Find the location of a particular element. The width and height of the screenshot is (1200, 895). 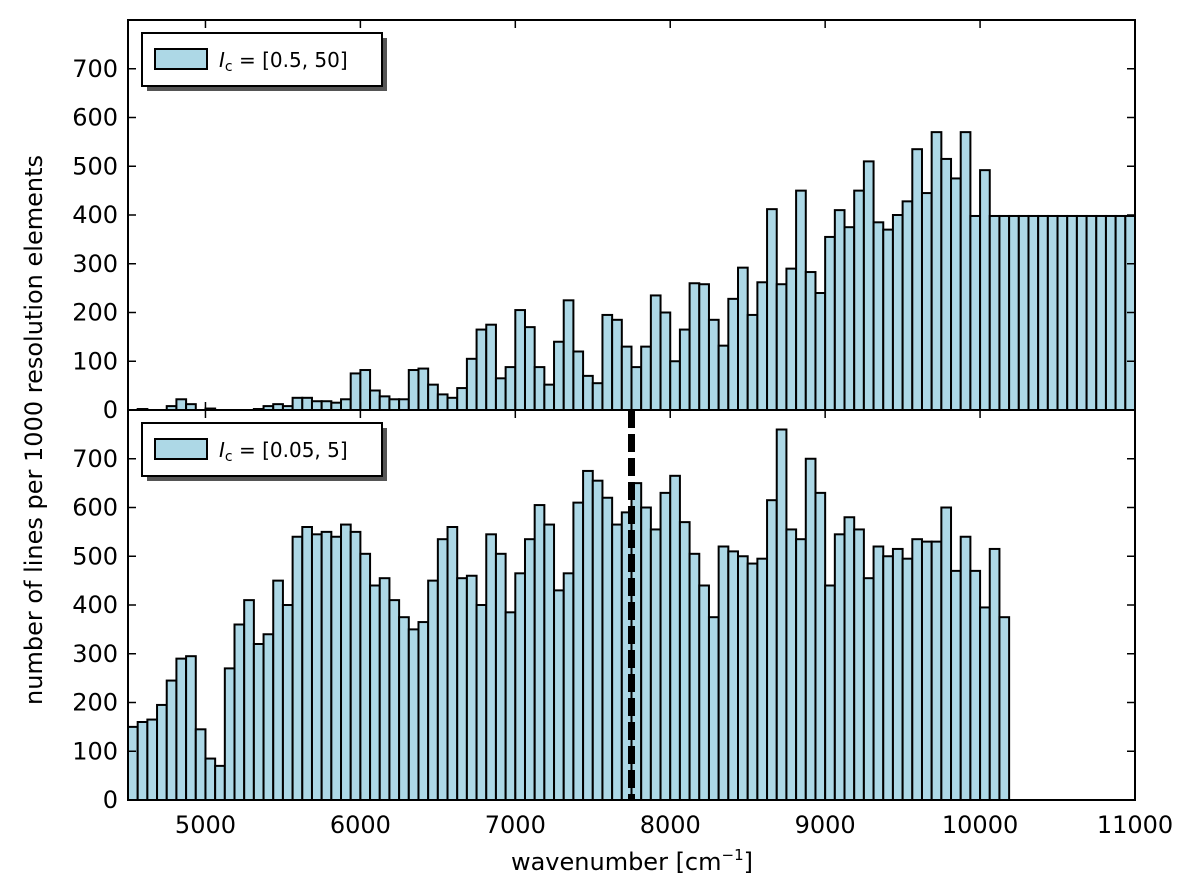

y-tick-label: 100 is located at coordinates (95, 361).